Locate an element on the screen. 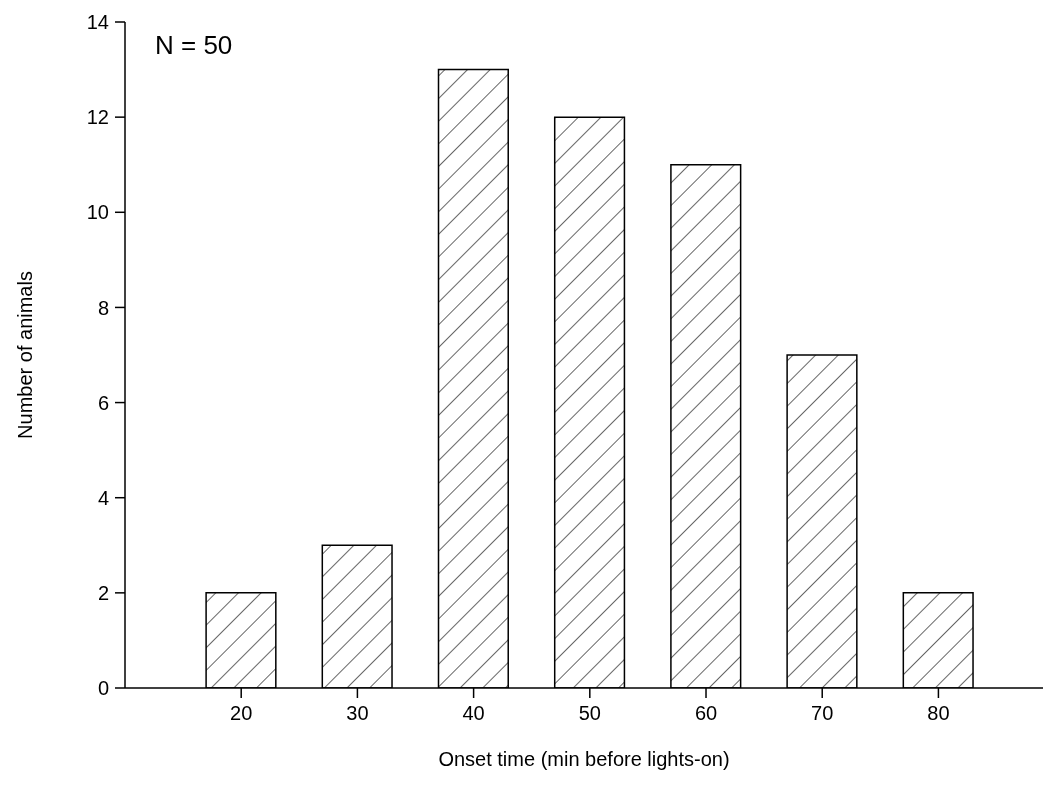 Image resolution: width=1059 pixels, height=798 pixels. x-tick-label: 30 is located at coordinates (357, 713).